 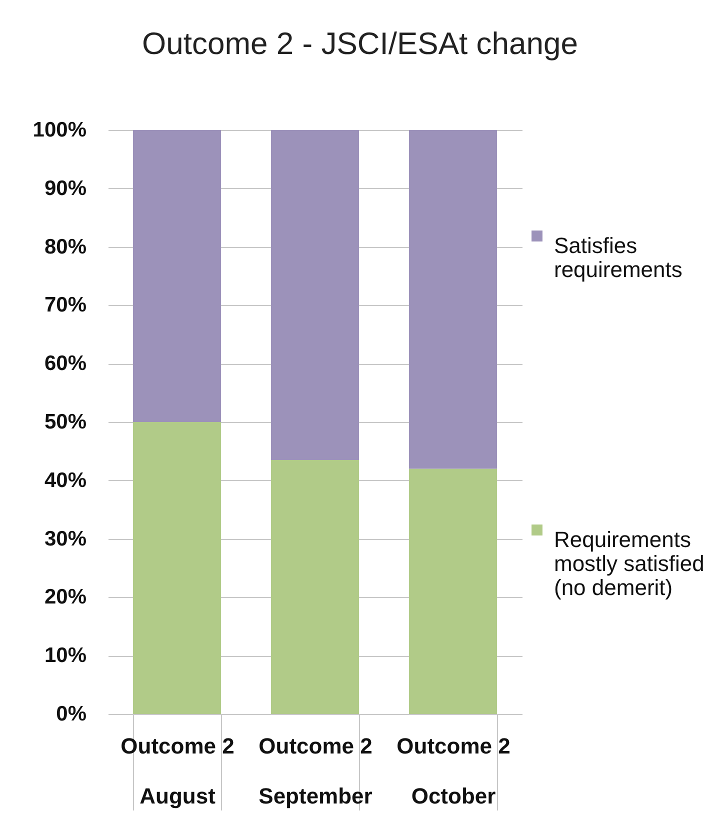 I want to click on chart-title: Outcome 2 - JSCI/ESAt change, so click(x=360, y=43).